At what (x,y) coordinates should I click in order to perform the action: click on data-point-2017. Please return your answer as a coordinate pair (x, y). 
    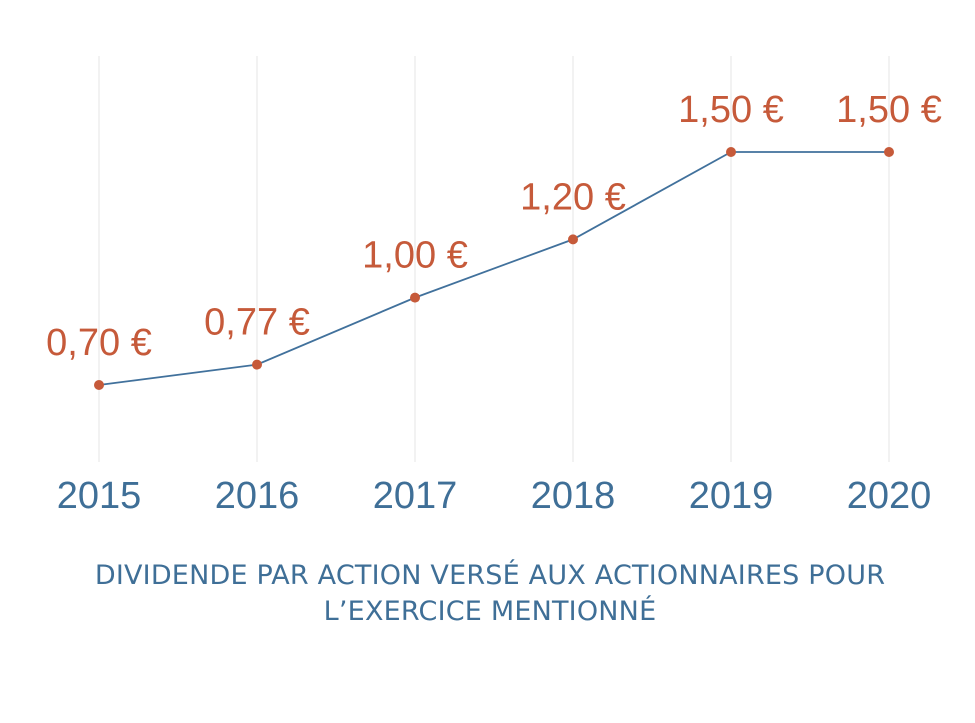
    Looking at the image, I should click on (415, 297).